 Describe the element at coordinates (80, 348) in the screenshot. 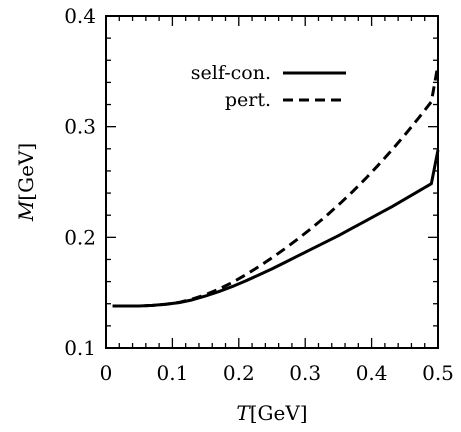

I see `y-tick-label: 0.1` at that location.